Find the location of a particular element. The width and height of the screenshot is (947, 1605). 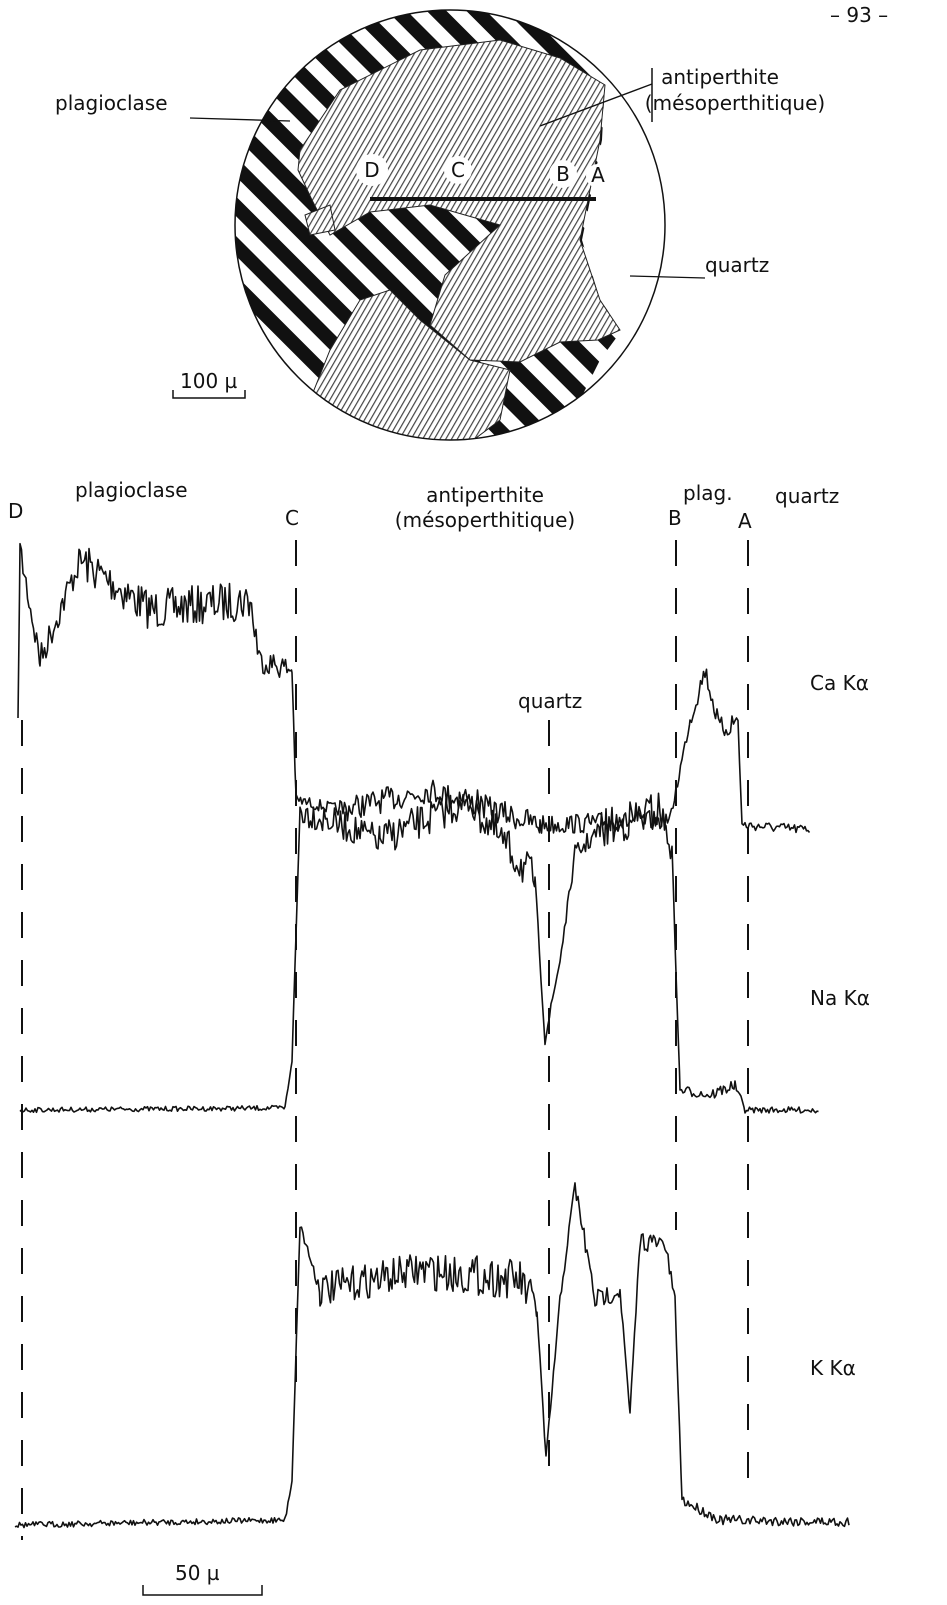

zone-label: (mésoperthitique) is located at coordinates (485, 520).